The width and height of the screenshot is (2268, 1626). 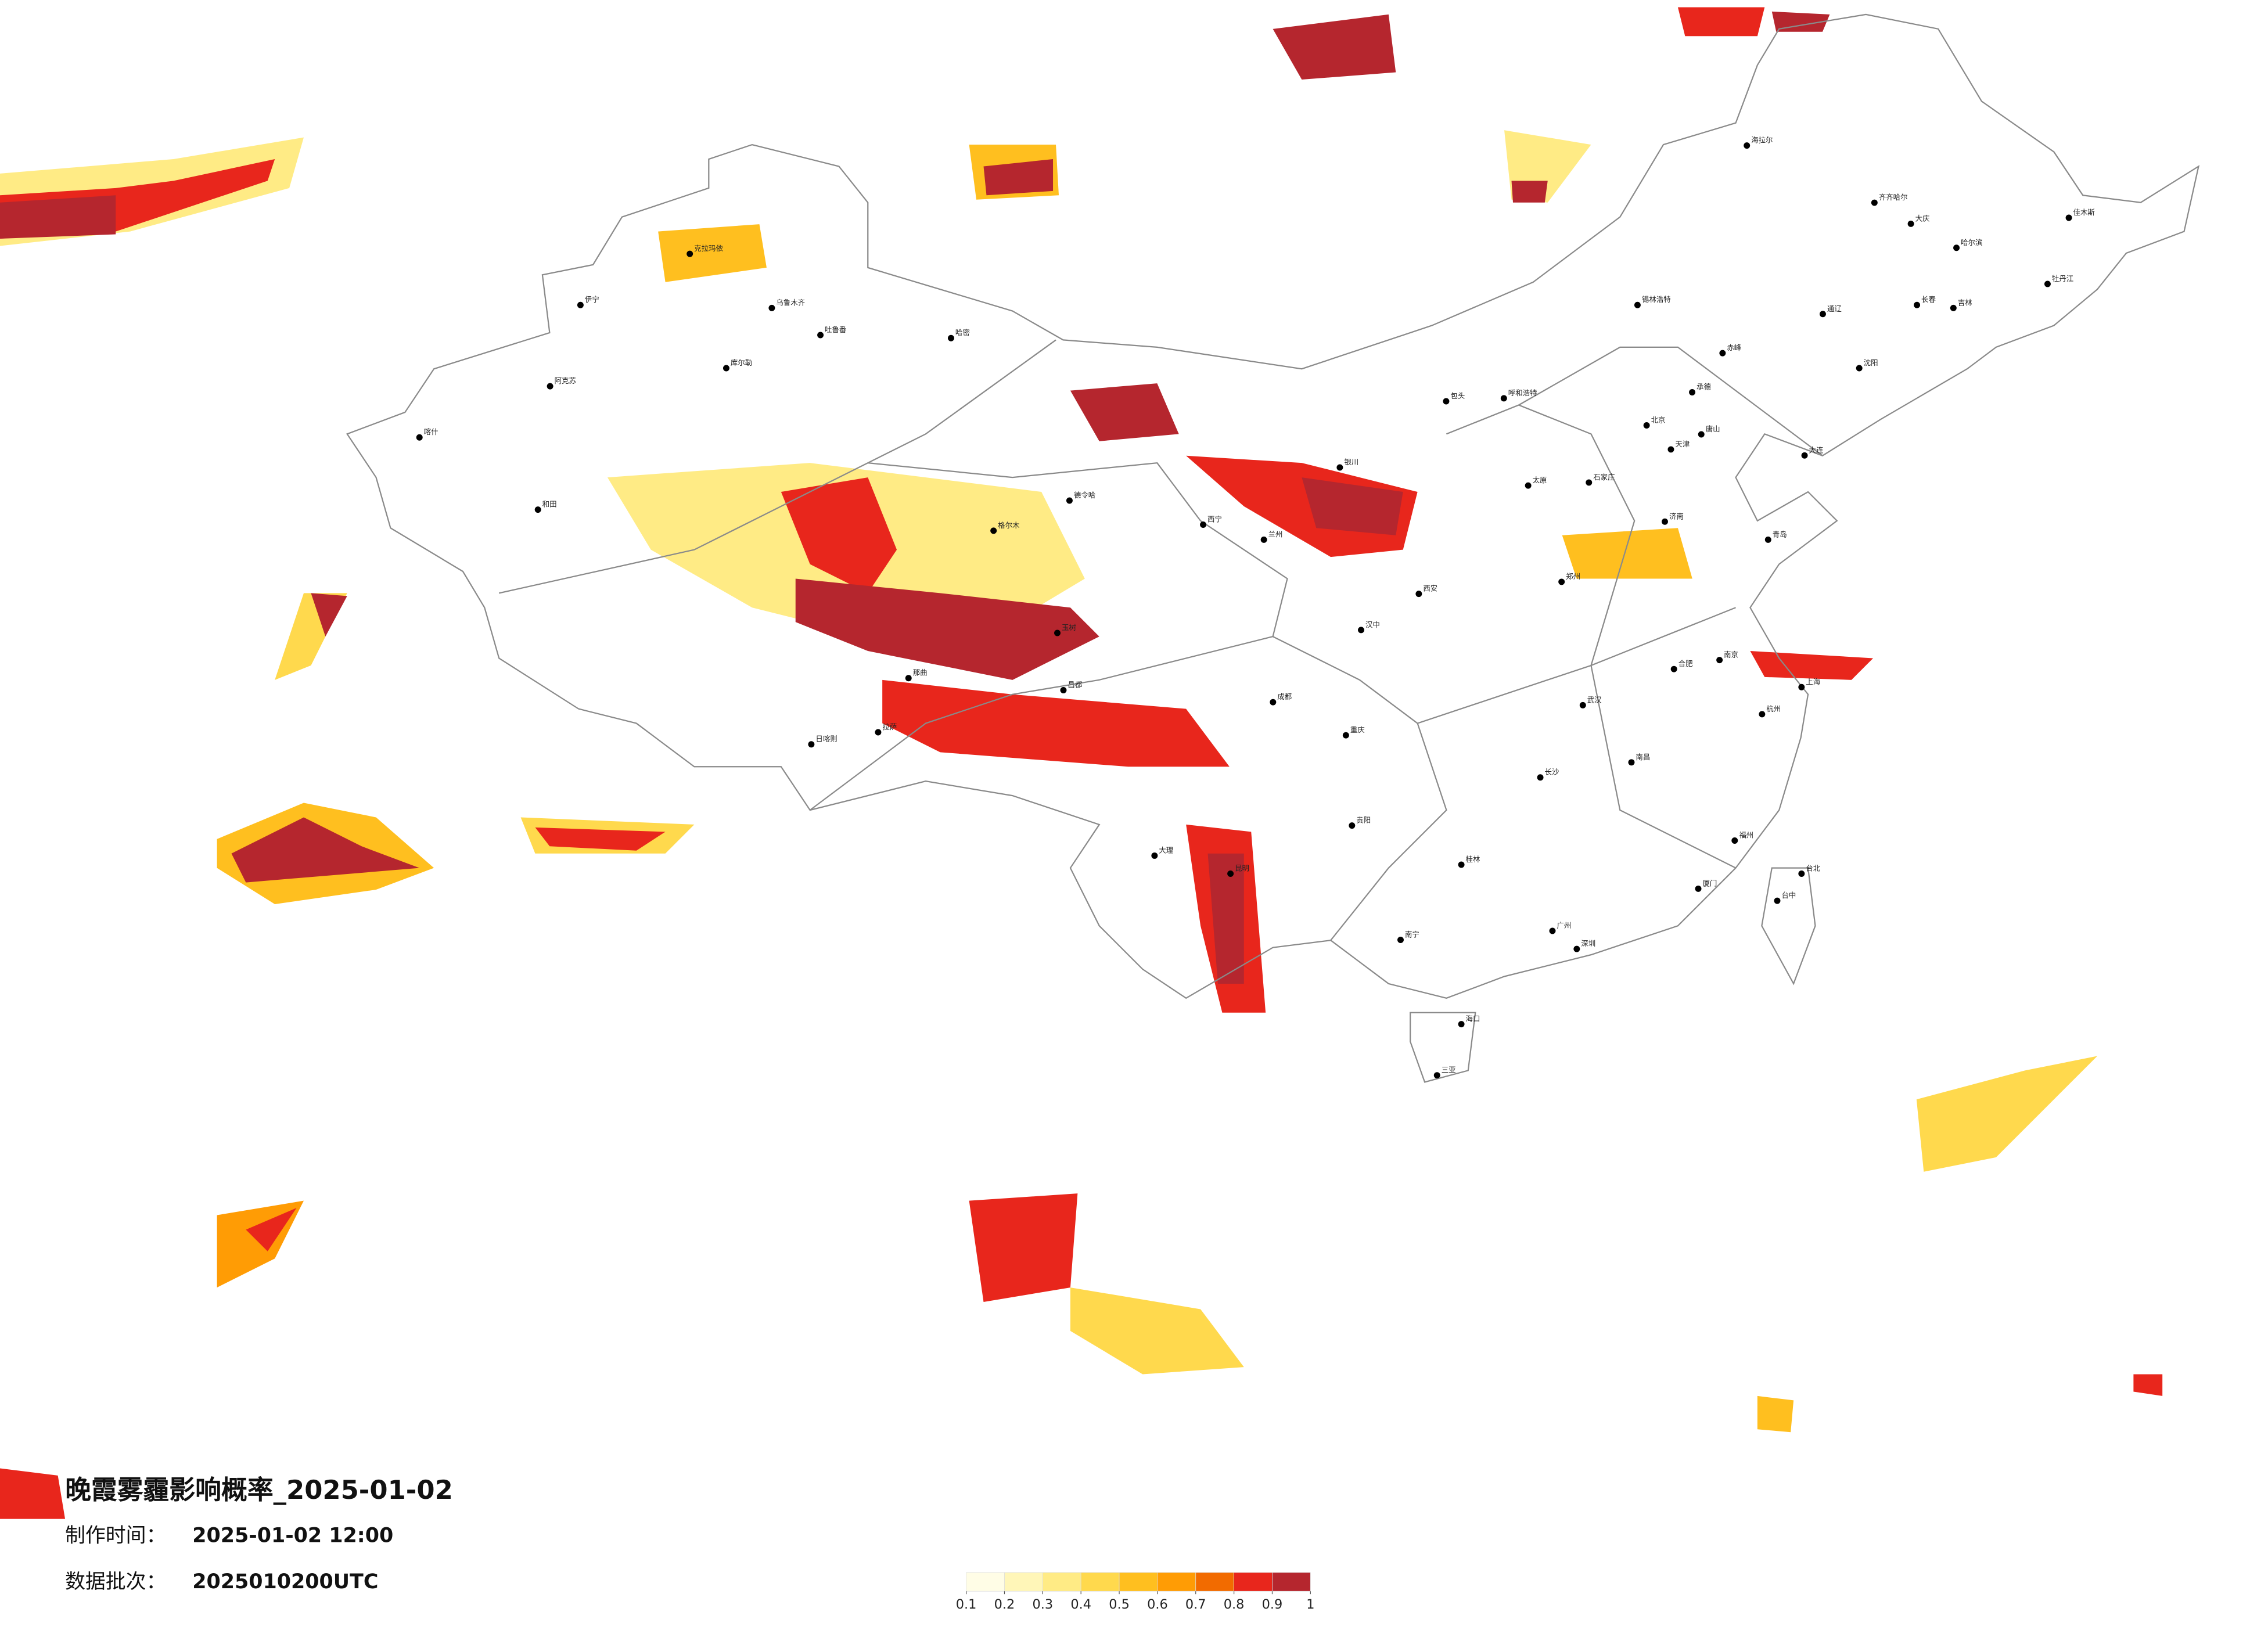 What do you see at coordinates (1813, 681) in the screenshot?
I see `city-label: 上海` at bounding box center [1813, 681].